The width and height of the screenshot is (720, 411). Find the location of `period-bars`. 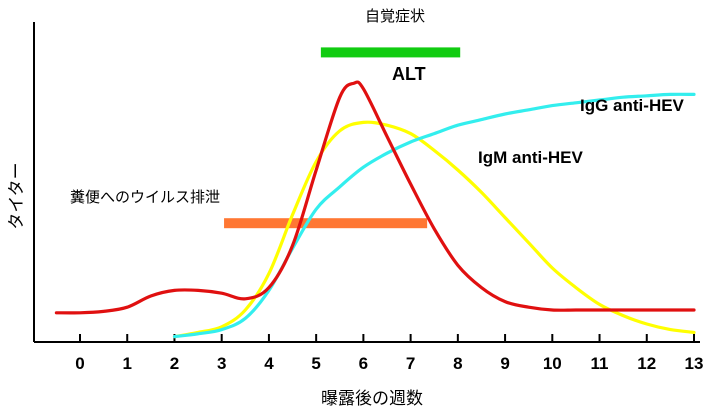

period-bars is located at coordinates (342, 138).